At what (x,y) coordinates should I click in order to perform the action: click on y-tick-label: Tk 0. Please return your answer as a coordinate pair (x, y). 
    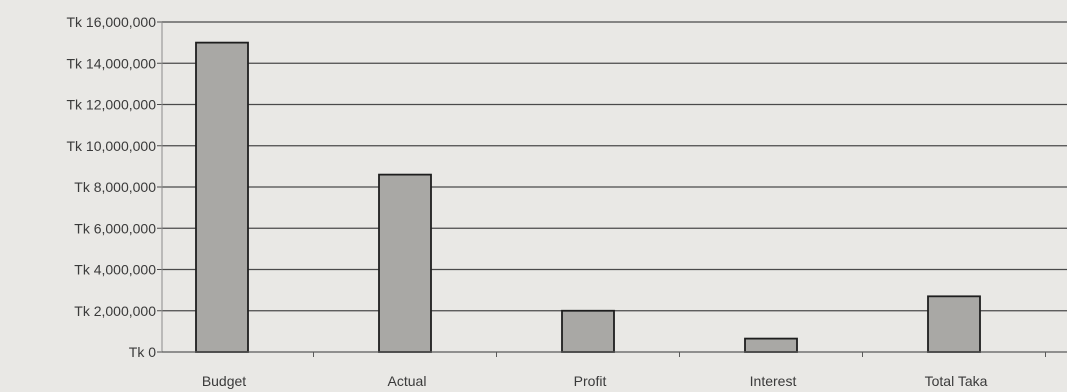
    Looking at the image, I should click on (142, 352).